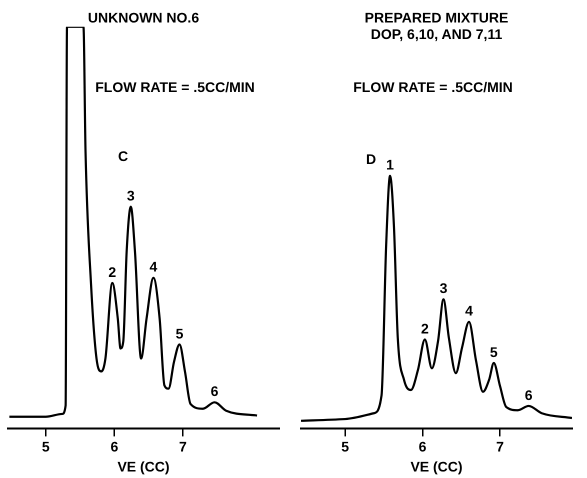  What do you see at coordinates (144, 17) in the screenshot?
I see `chart-title: UNKNOWN NO.6` at bounding box center [144, 17].